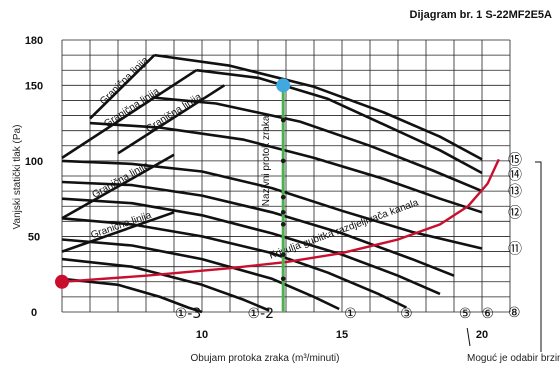  Describe the element at coordinates (515, 250) in the screenshot. I see `right-speed-label: ⑪` at that location.